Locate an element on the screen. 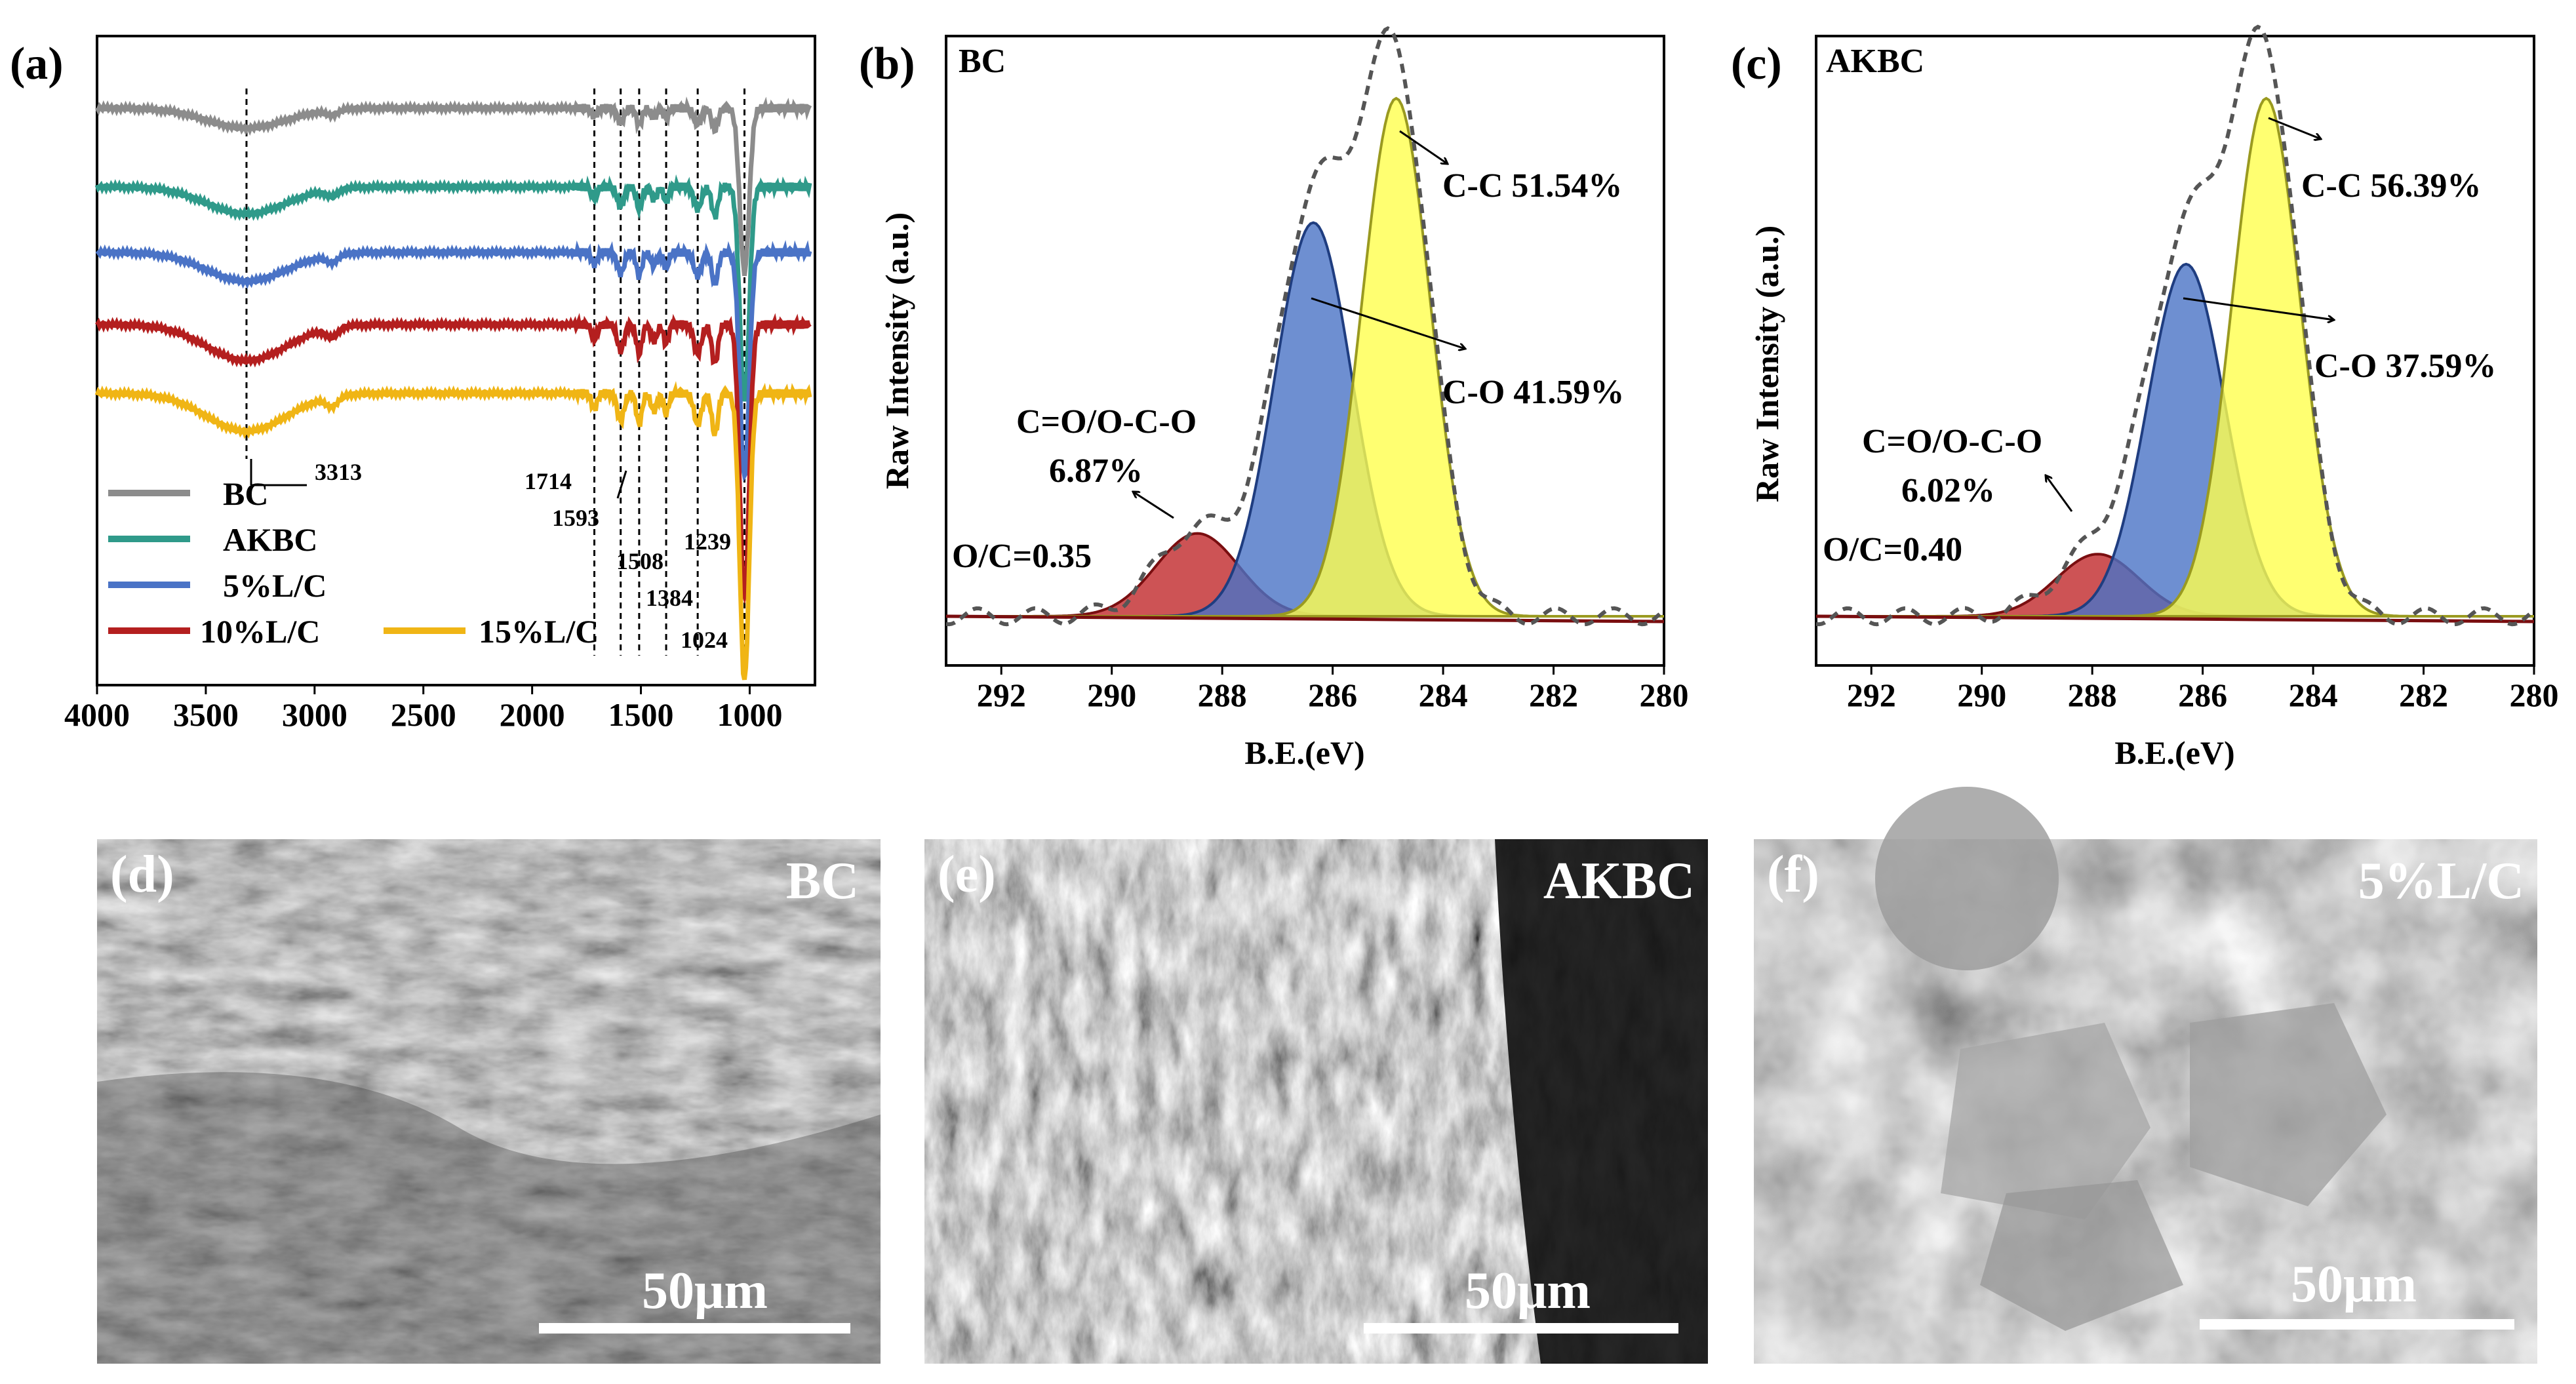 The width and height of the screenshot is (2576, 1384). ftir-peak-guides is located at coordinates (495, 373).